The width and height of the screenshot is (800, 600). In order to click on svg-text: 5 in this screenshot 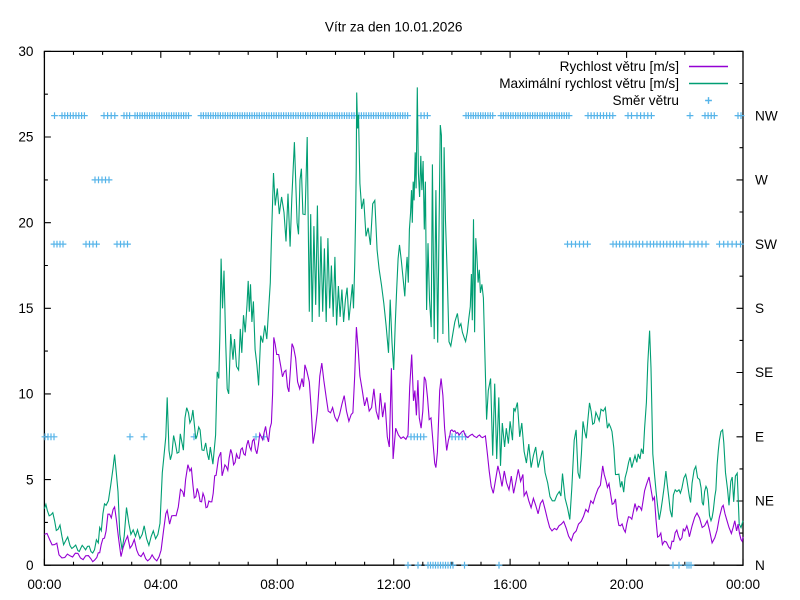, I will do `click(30, 479)`.